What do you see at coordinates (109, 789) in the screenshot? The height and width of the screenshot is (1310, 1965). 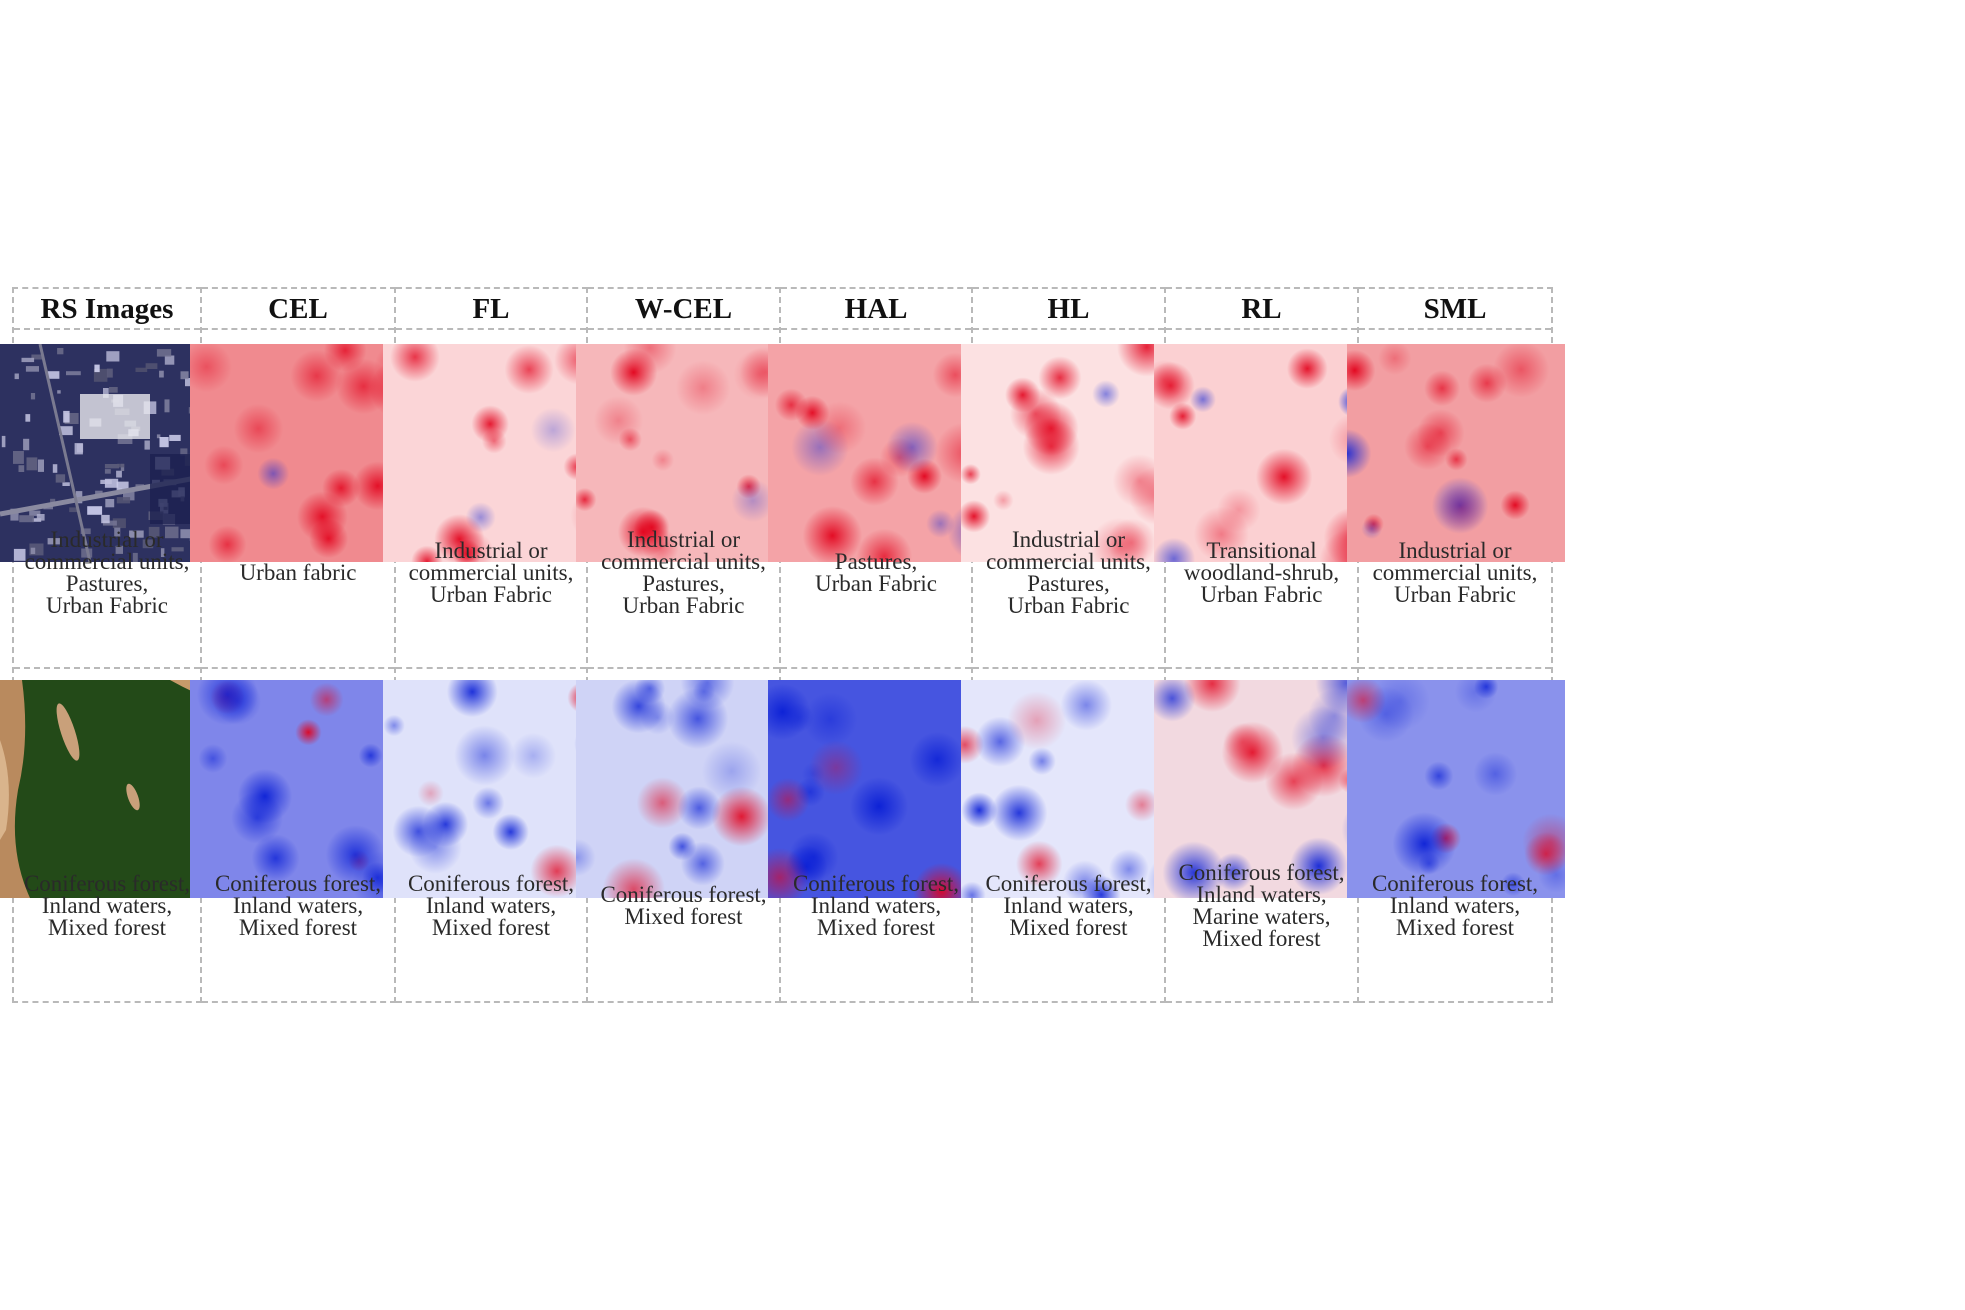 I see `remote-sensing-image` at bounding box center [109, 789].